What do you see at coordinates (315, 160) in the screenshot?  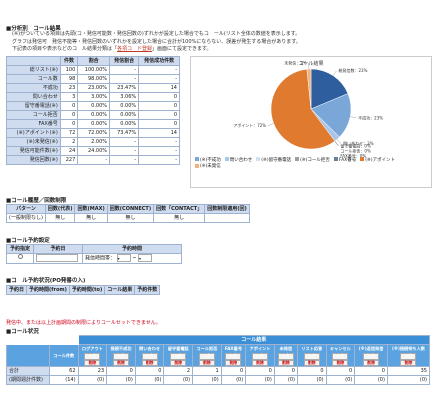 I see `legend-label: (※)コール拒否` at bounding box center [315, 160].